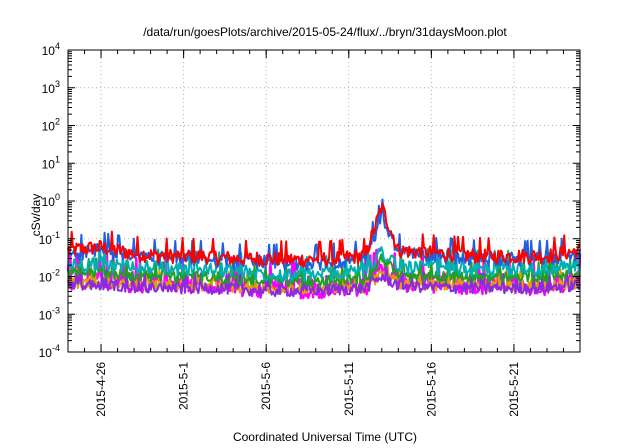 Image resolution: width=640 pixels, height=448 pixels. What do you see at coordinates (349, 389) in the screenshot?
I see `x-tick-label: 2015-5-11` at bounding box center [349, 389].